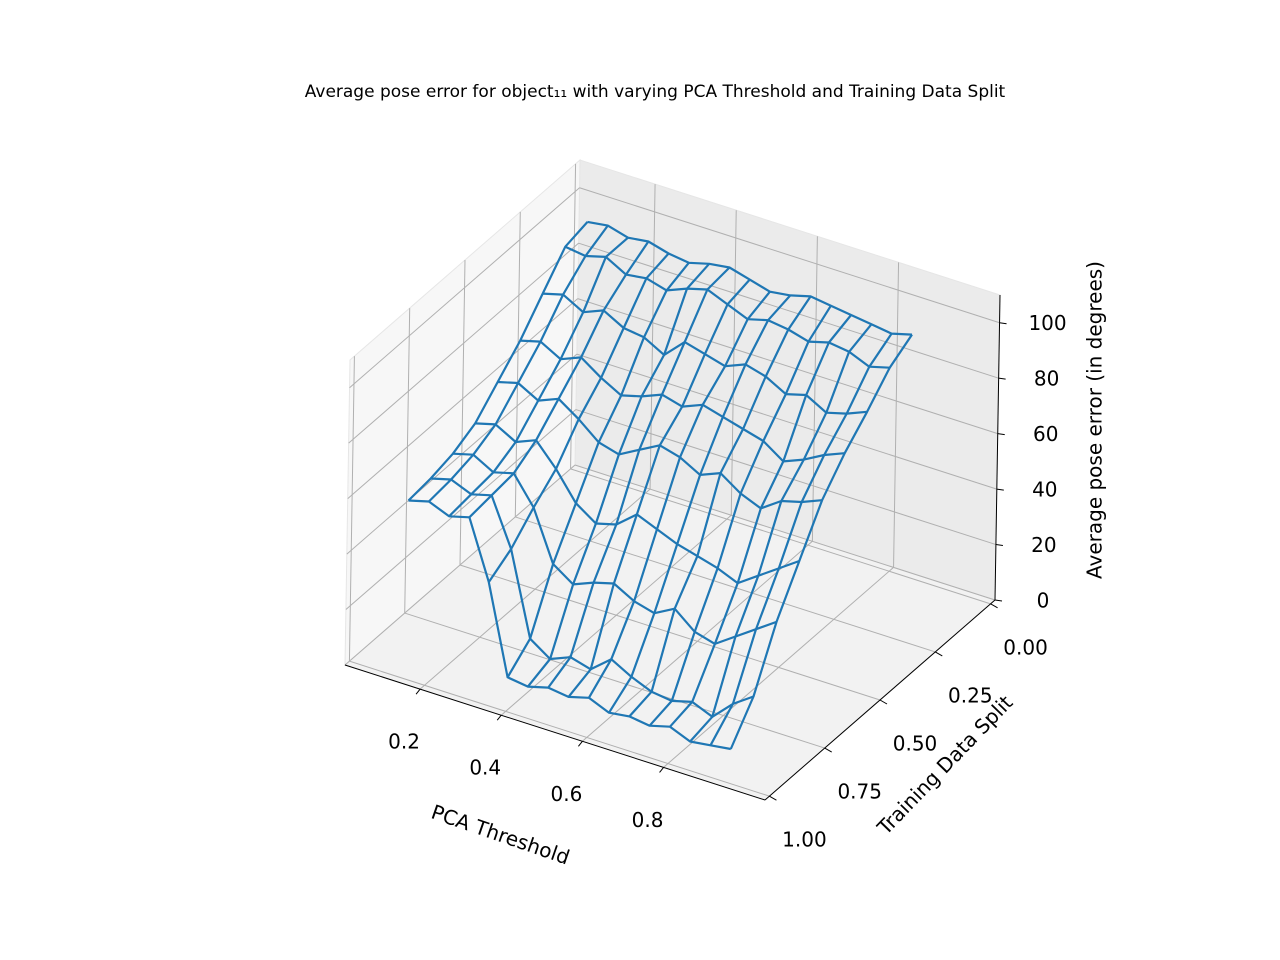 Image resolution: width=1280 pixels, height=960 pixels. Describe the element at coordinates (404, 742) in the screenshot. I see `x-tick-label: 0.2` at that location.